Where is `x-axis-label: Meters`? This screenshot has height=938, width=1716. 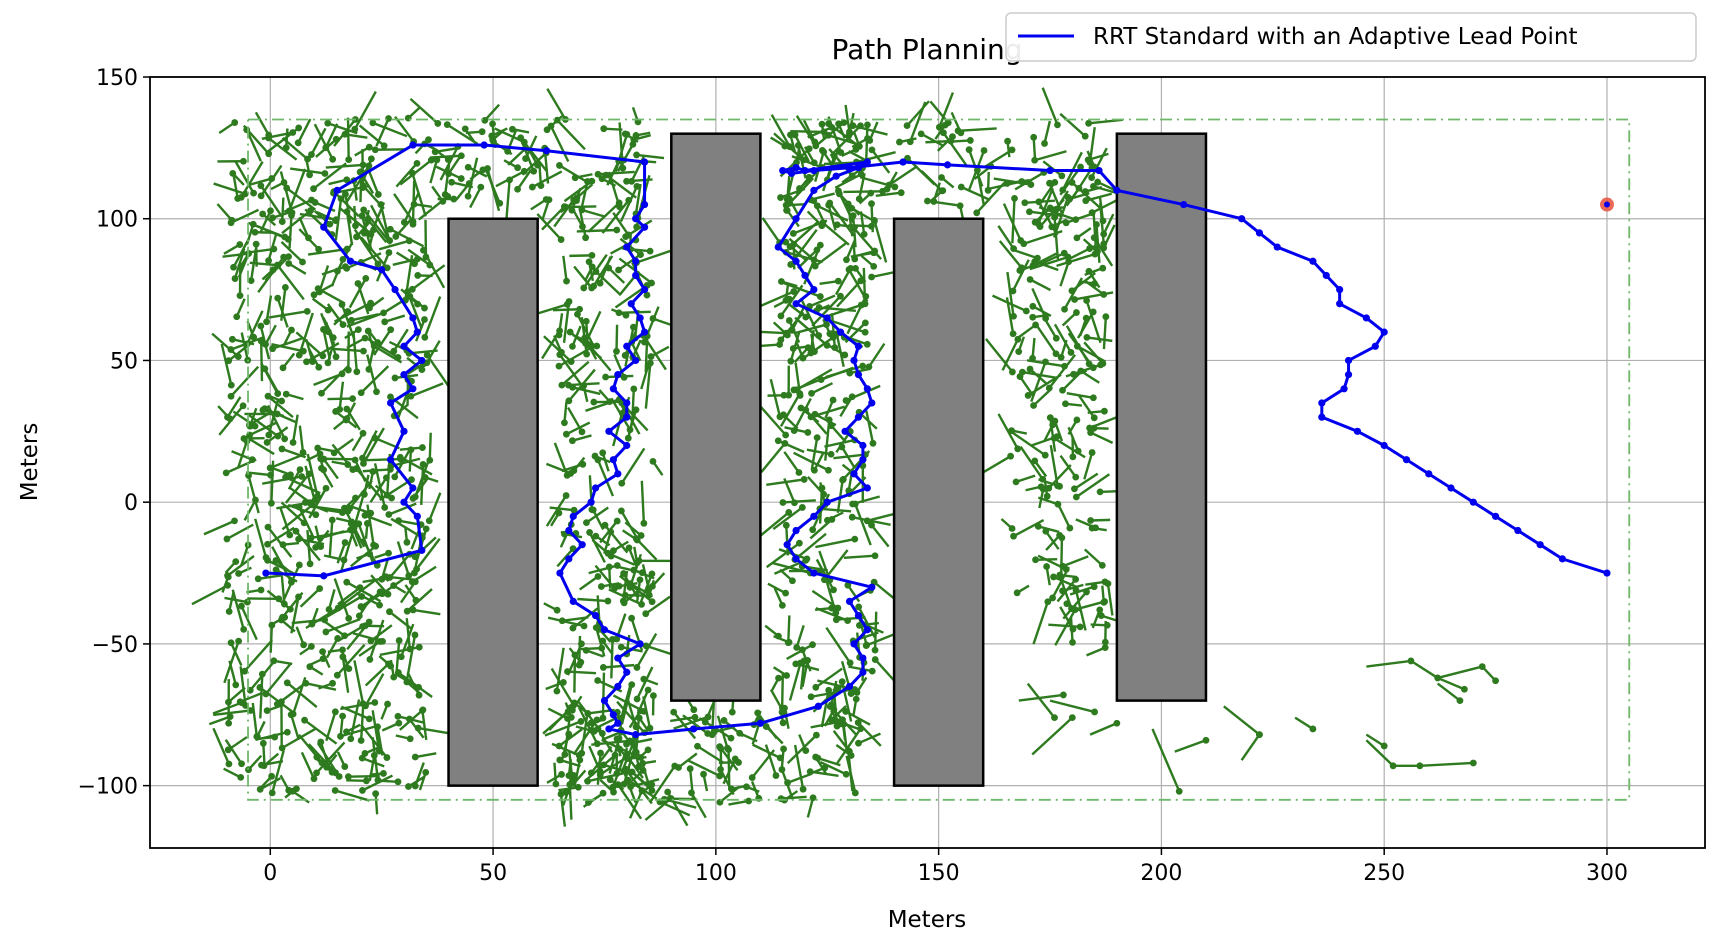 x-axis-label: Meters is located at coordinates (927, 920).